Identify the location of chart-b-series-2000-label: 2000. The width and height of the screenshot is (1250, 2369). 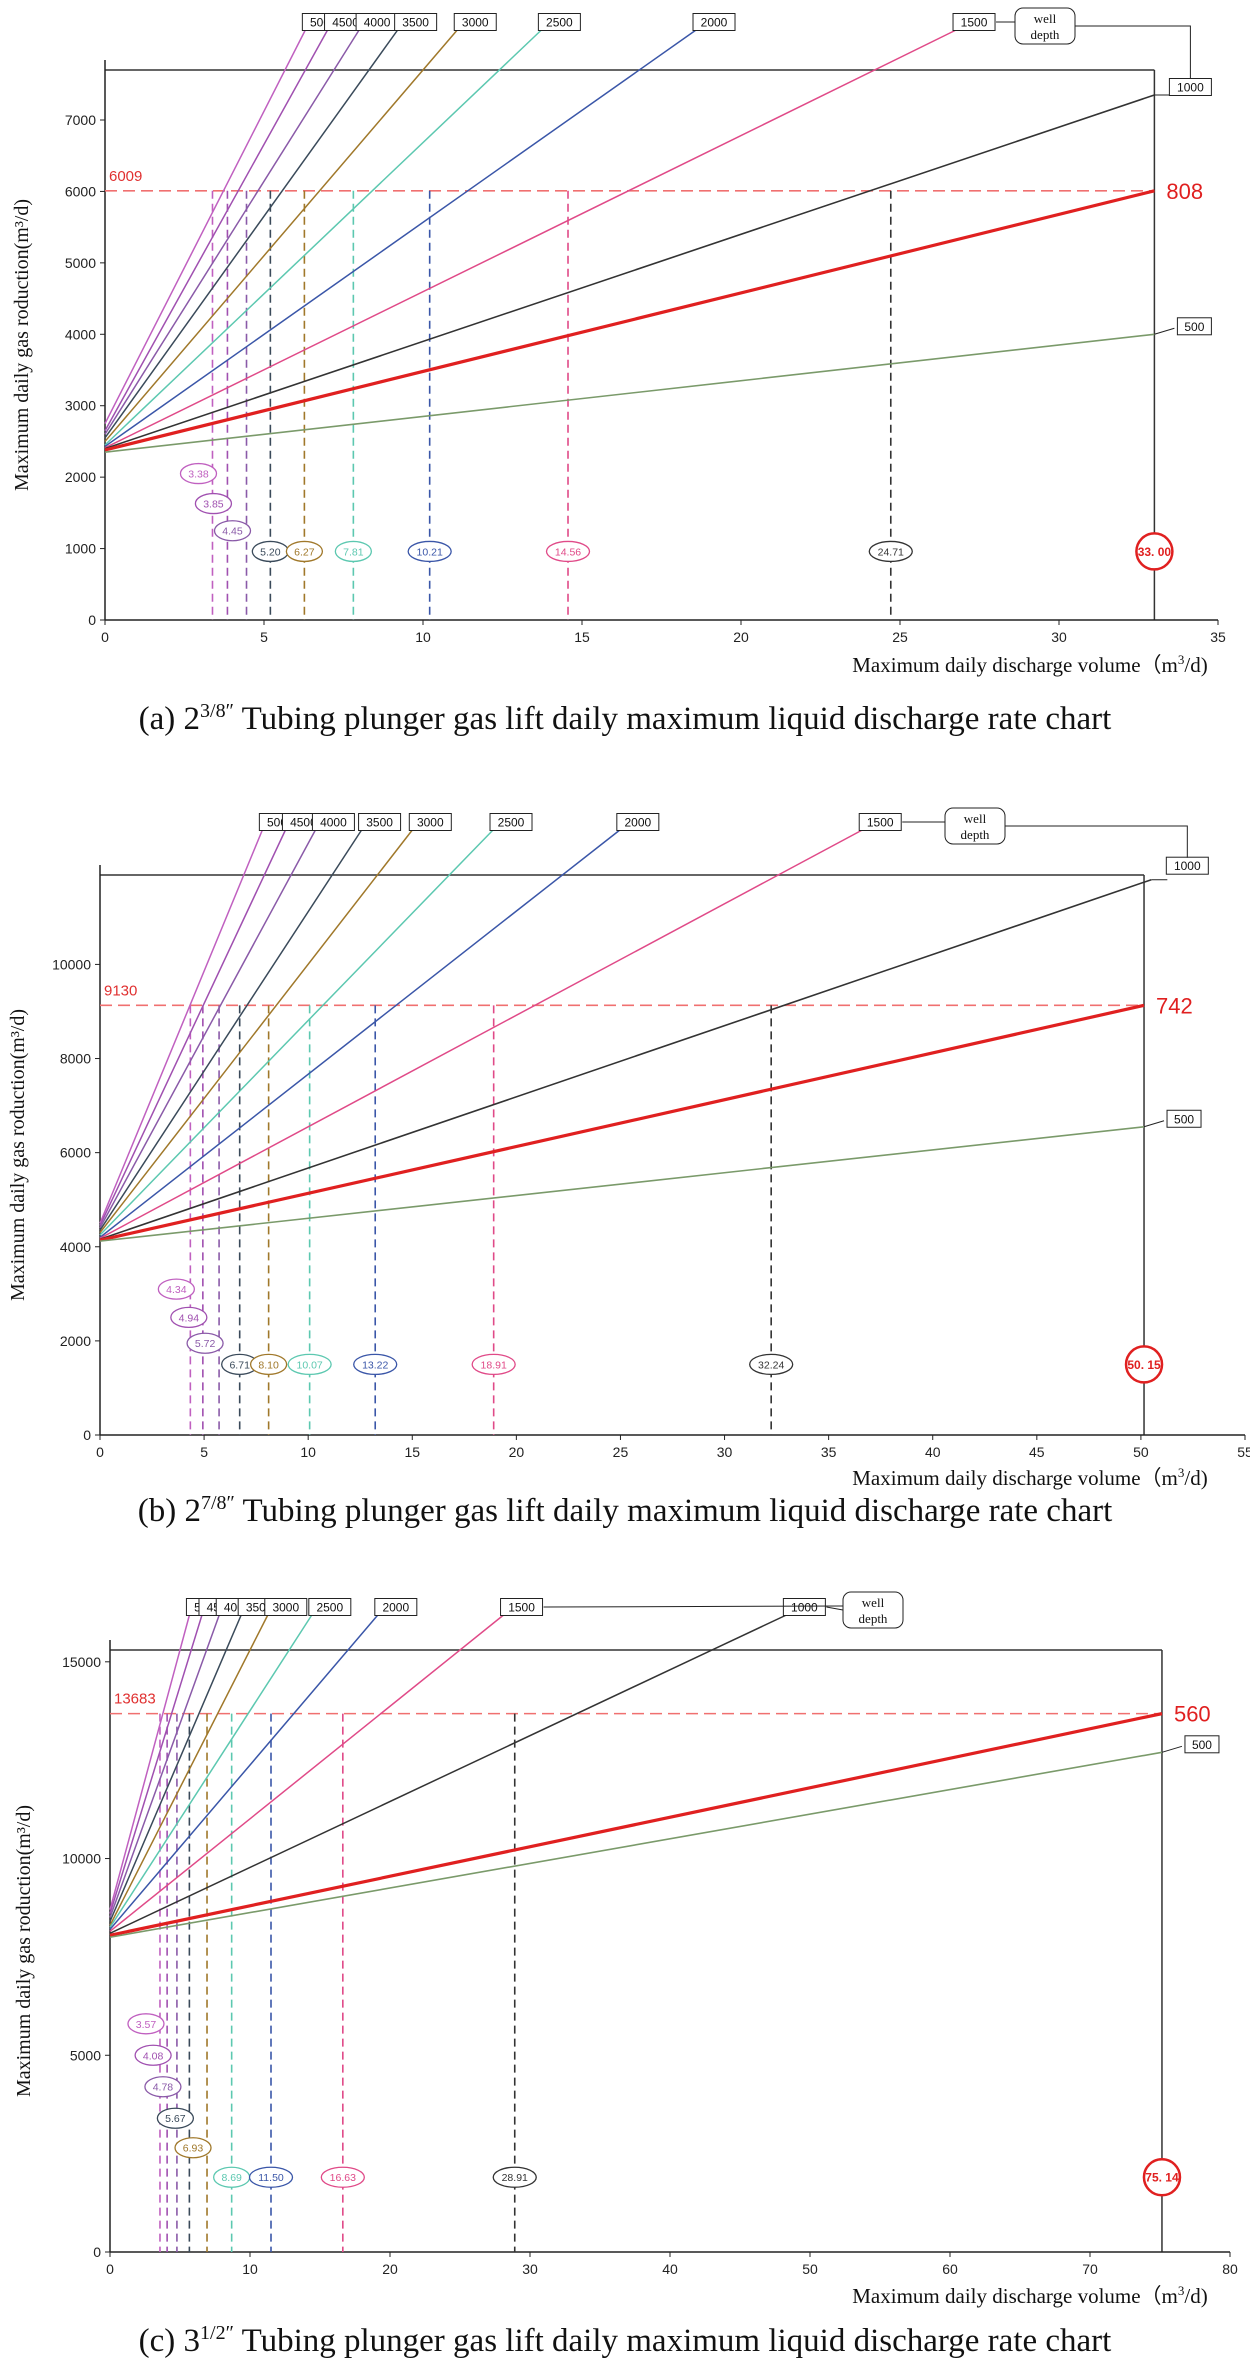
(637, 823).